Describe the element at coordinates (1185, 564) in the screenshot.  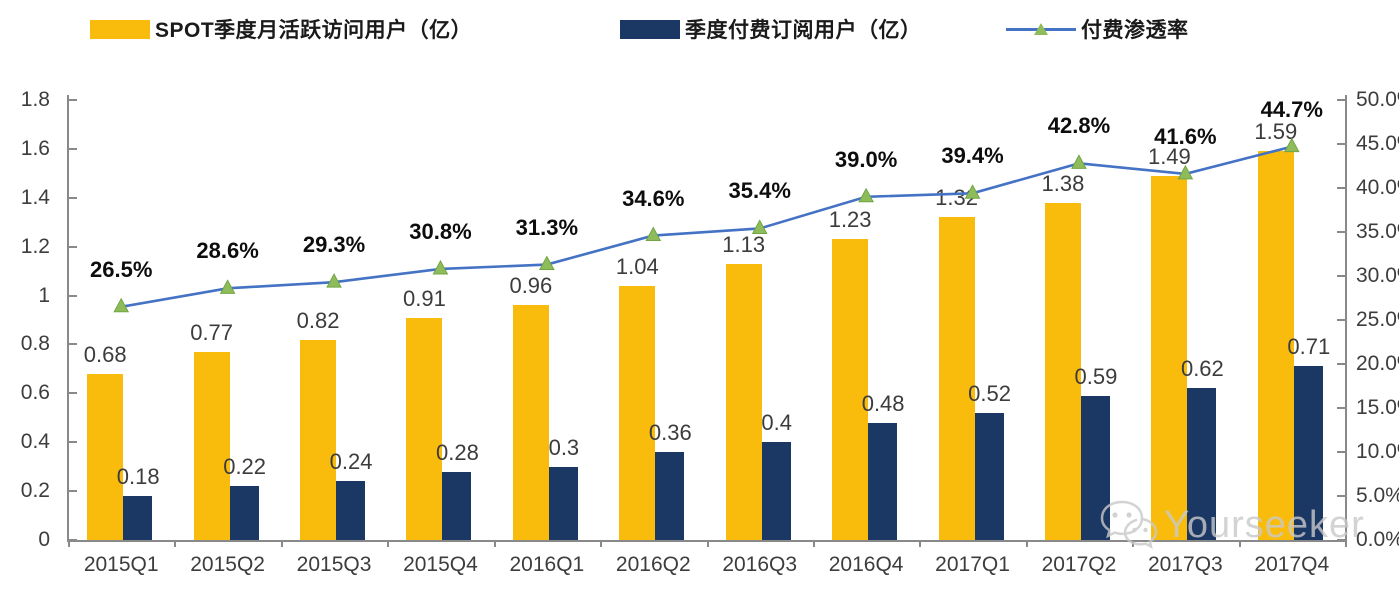
I see `x-axis-label: 2017Q3` at that location.